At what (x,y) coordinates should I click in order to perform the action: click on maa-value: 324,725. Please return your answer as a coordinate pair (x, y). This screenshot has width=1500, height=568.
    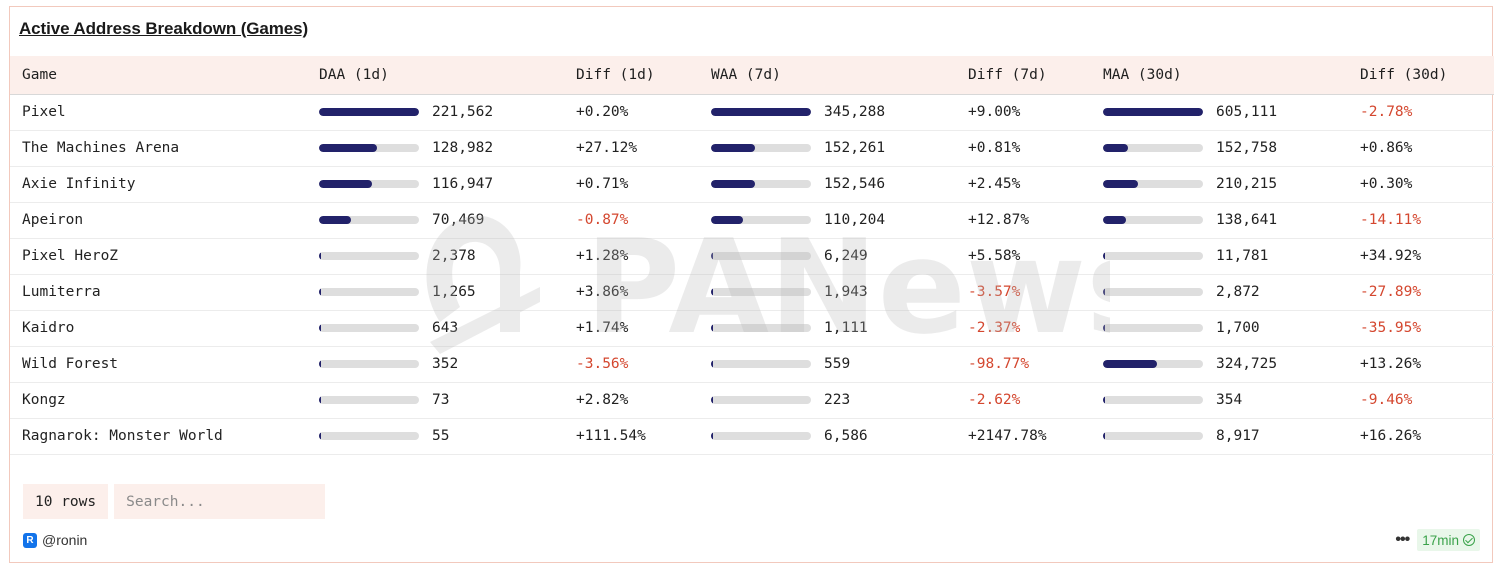
    Looking at the image, I should click on (1247, 364).